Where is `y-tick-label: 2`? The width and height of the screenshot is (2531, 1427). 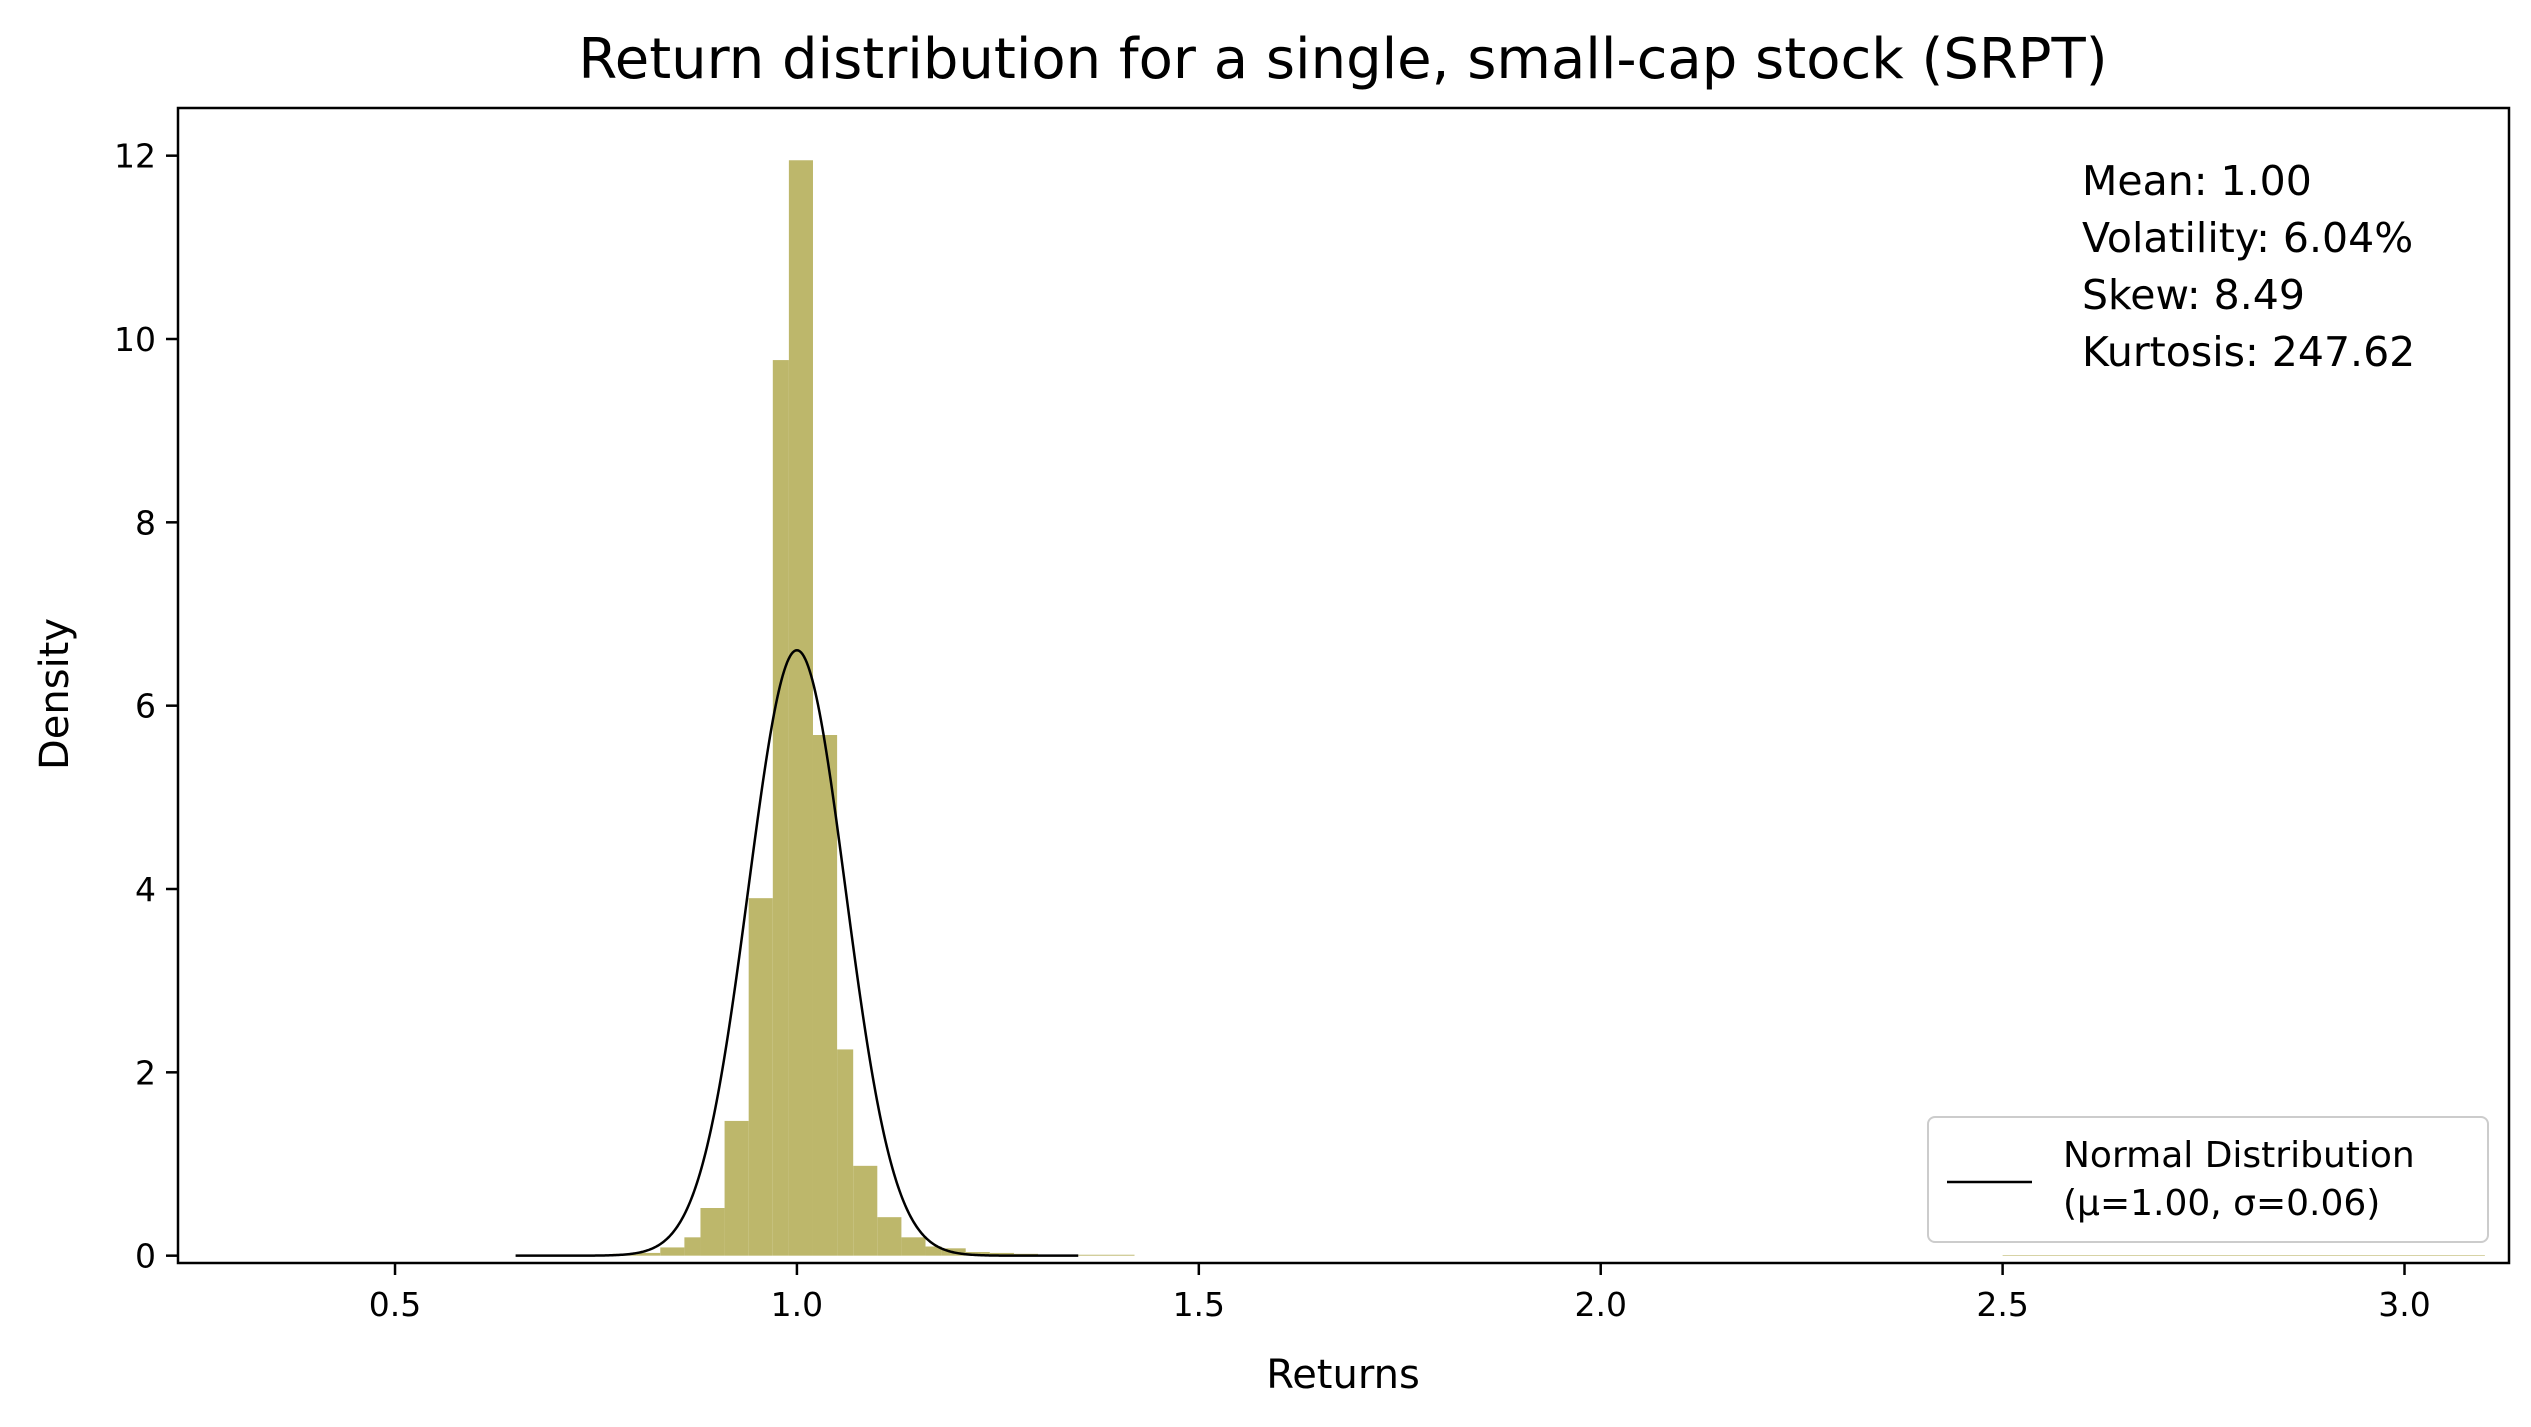 y-tick-label: 2 is located at coordinates (145, 1072).